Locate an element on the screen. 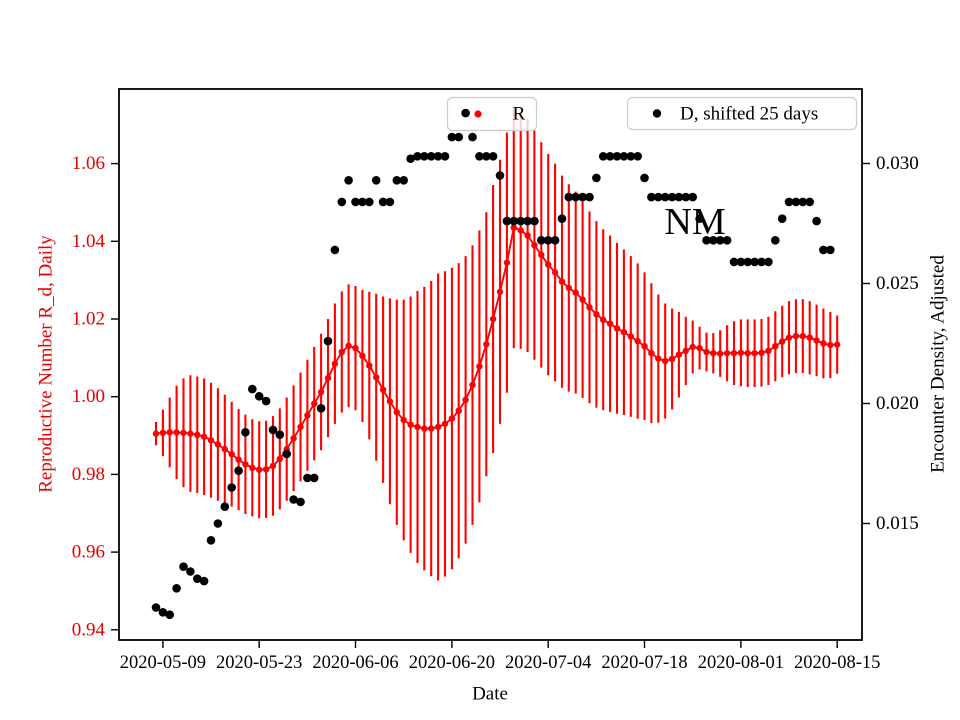 This screenshot has width=960, height=720. legend-r: R is located at coordinates (492, 114).